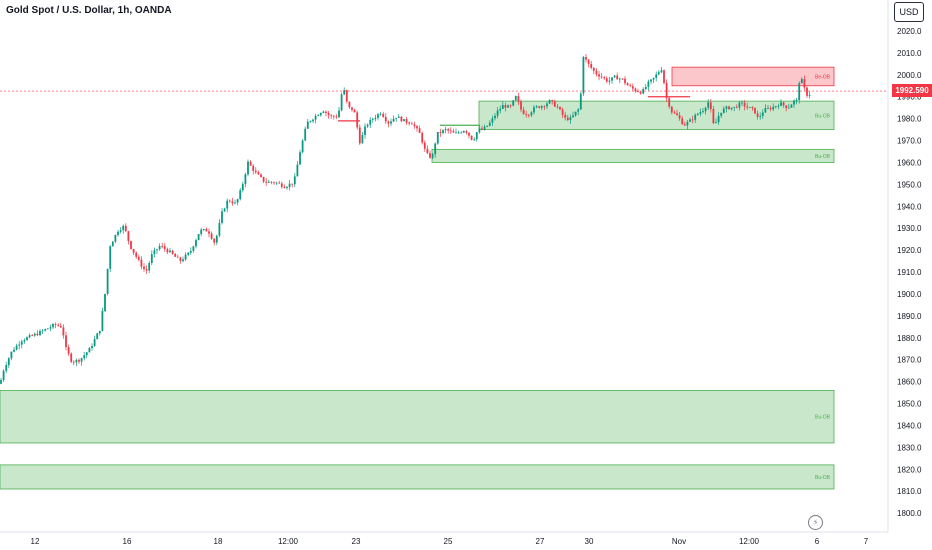 The width and height of the screenshot is (932, 550). What do you see at coordinates (909, 12) in the screenshot?
I see `currency-button: USD` at bounding box center [909, 12].